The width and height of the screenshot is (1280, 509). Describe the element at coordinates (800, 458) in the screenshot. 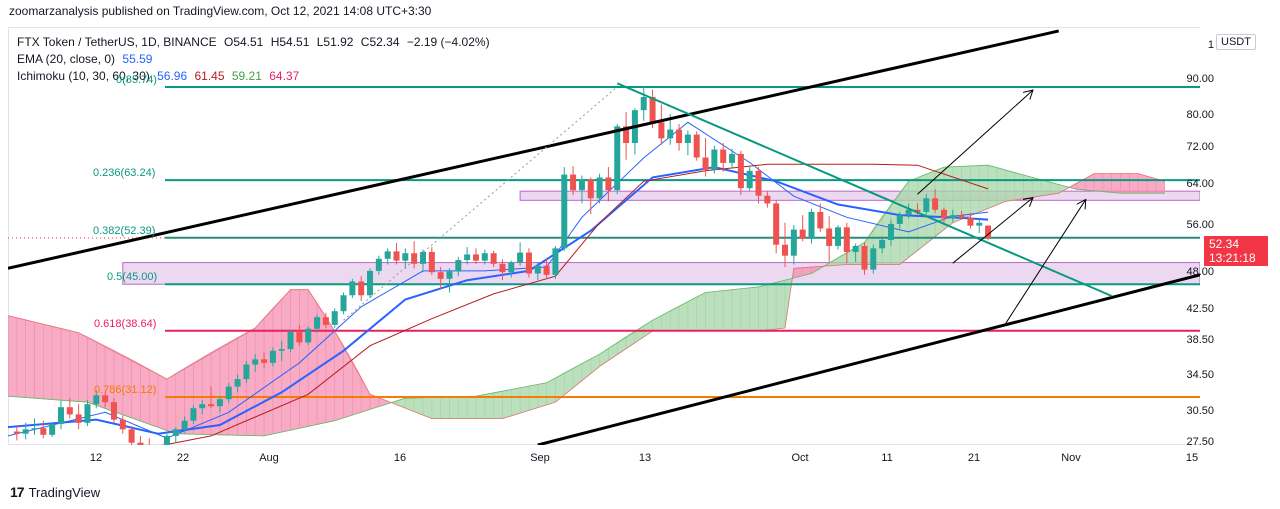

I see `x-tick: Oct` at that location.